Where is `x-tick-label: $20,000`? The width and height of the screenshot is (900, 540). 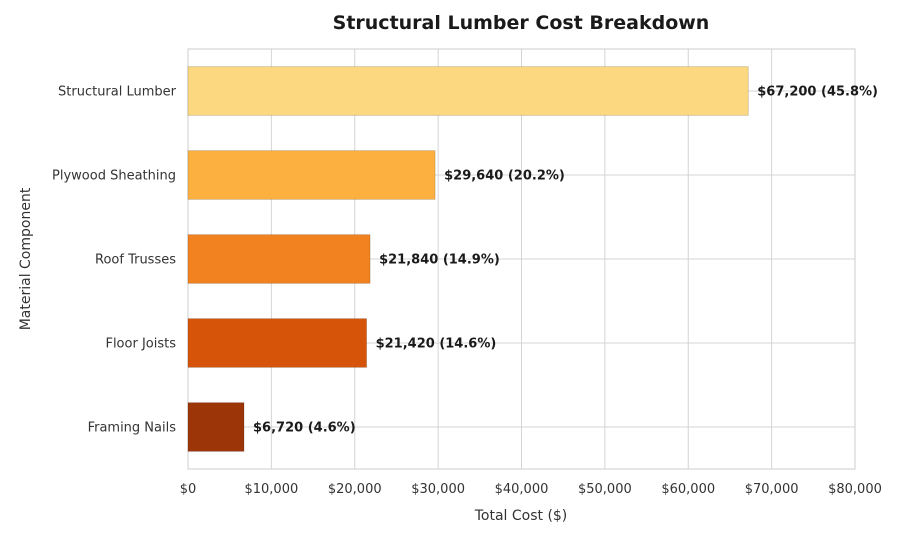
x-tick-label: $20,000 is located at coordinates (355, 489).